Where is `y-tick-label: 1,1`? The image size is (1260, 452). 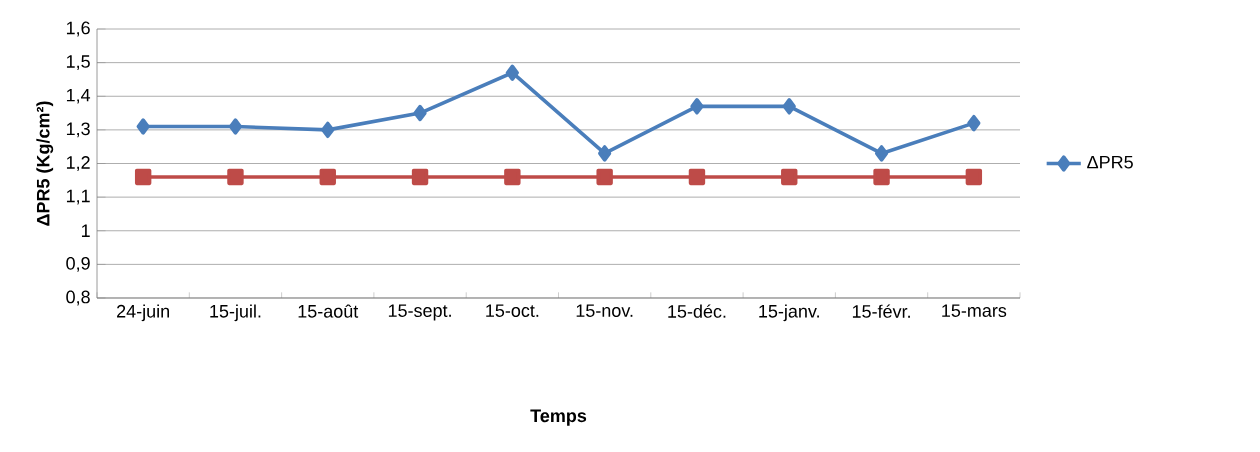
y-tick-label: 1,1 is located at coordinates (78, 197).